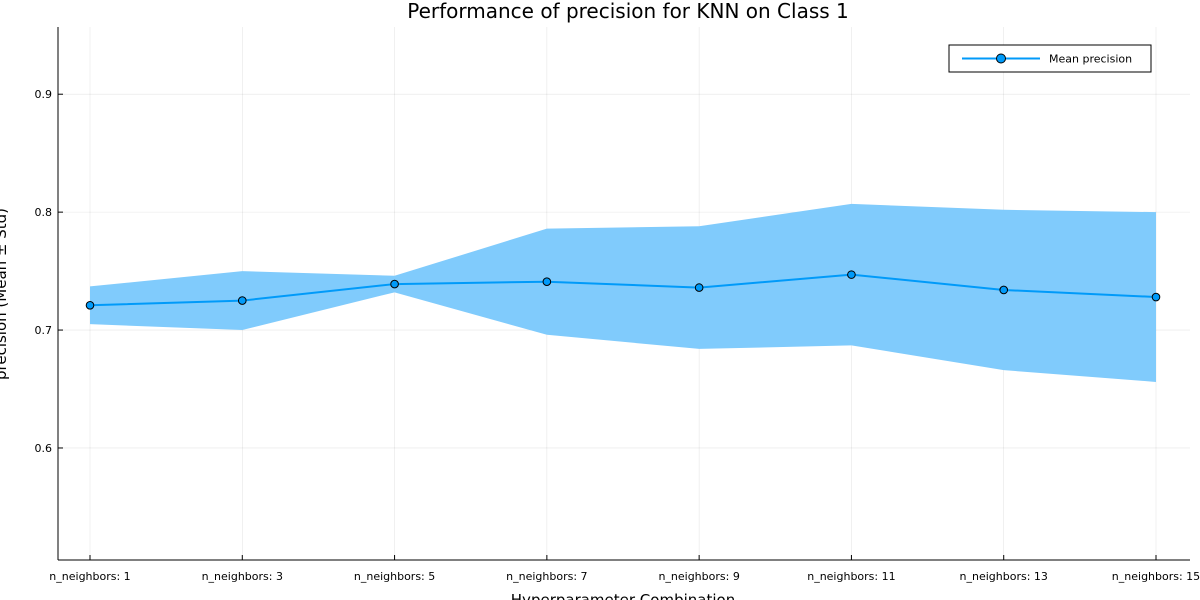  Describe the element at coordinates (44, 448) in the screenshot. I see `y-tick-label: 0.6` at that location.